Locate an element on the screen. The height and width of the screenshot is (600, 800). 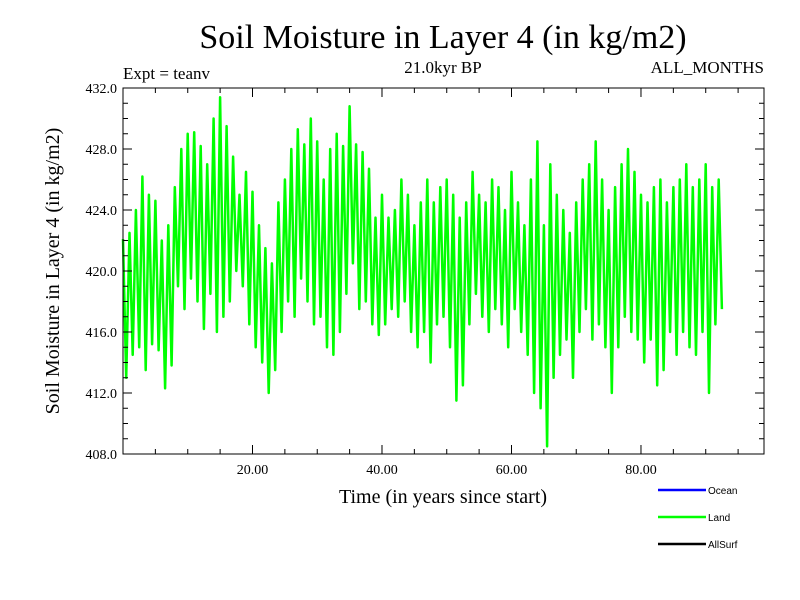
y-axis-label: Soil Moisture in Layer 4 (in kg/m2) is located at coordinates (53, 271).